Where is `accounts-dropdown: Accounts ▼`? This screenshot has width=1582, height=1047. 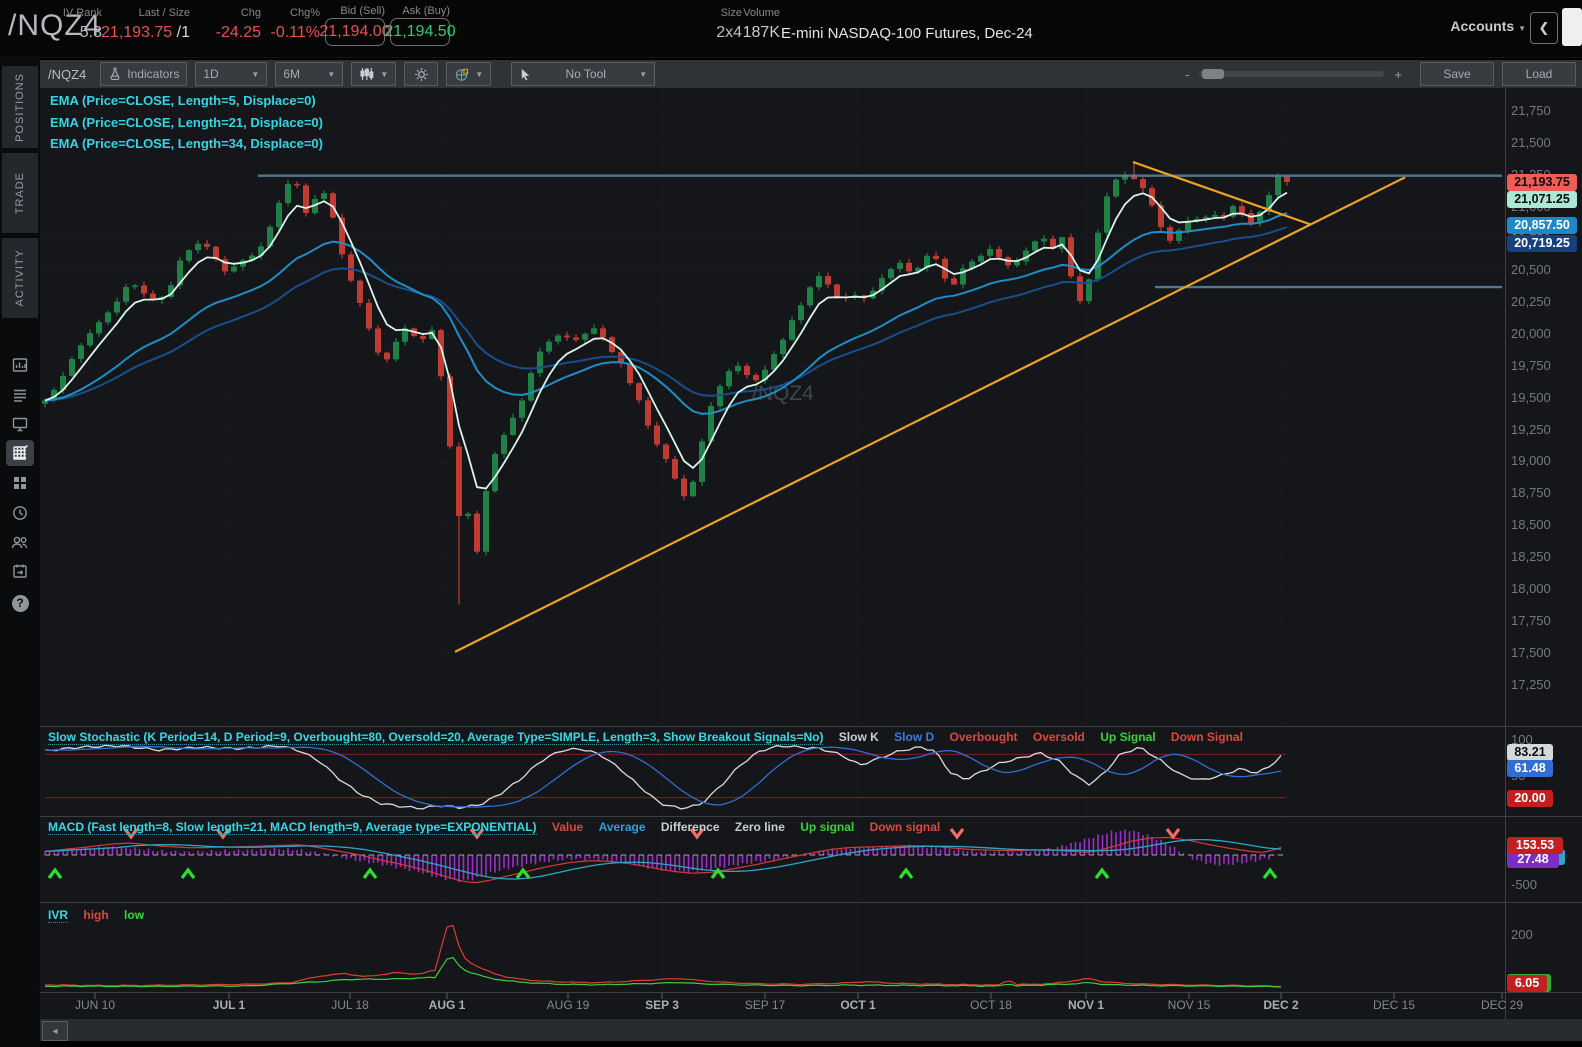
accounts-dropdown: Accounts ▼ is located at coordinates (1488, 26).